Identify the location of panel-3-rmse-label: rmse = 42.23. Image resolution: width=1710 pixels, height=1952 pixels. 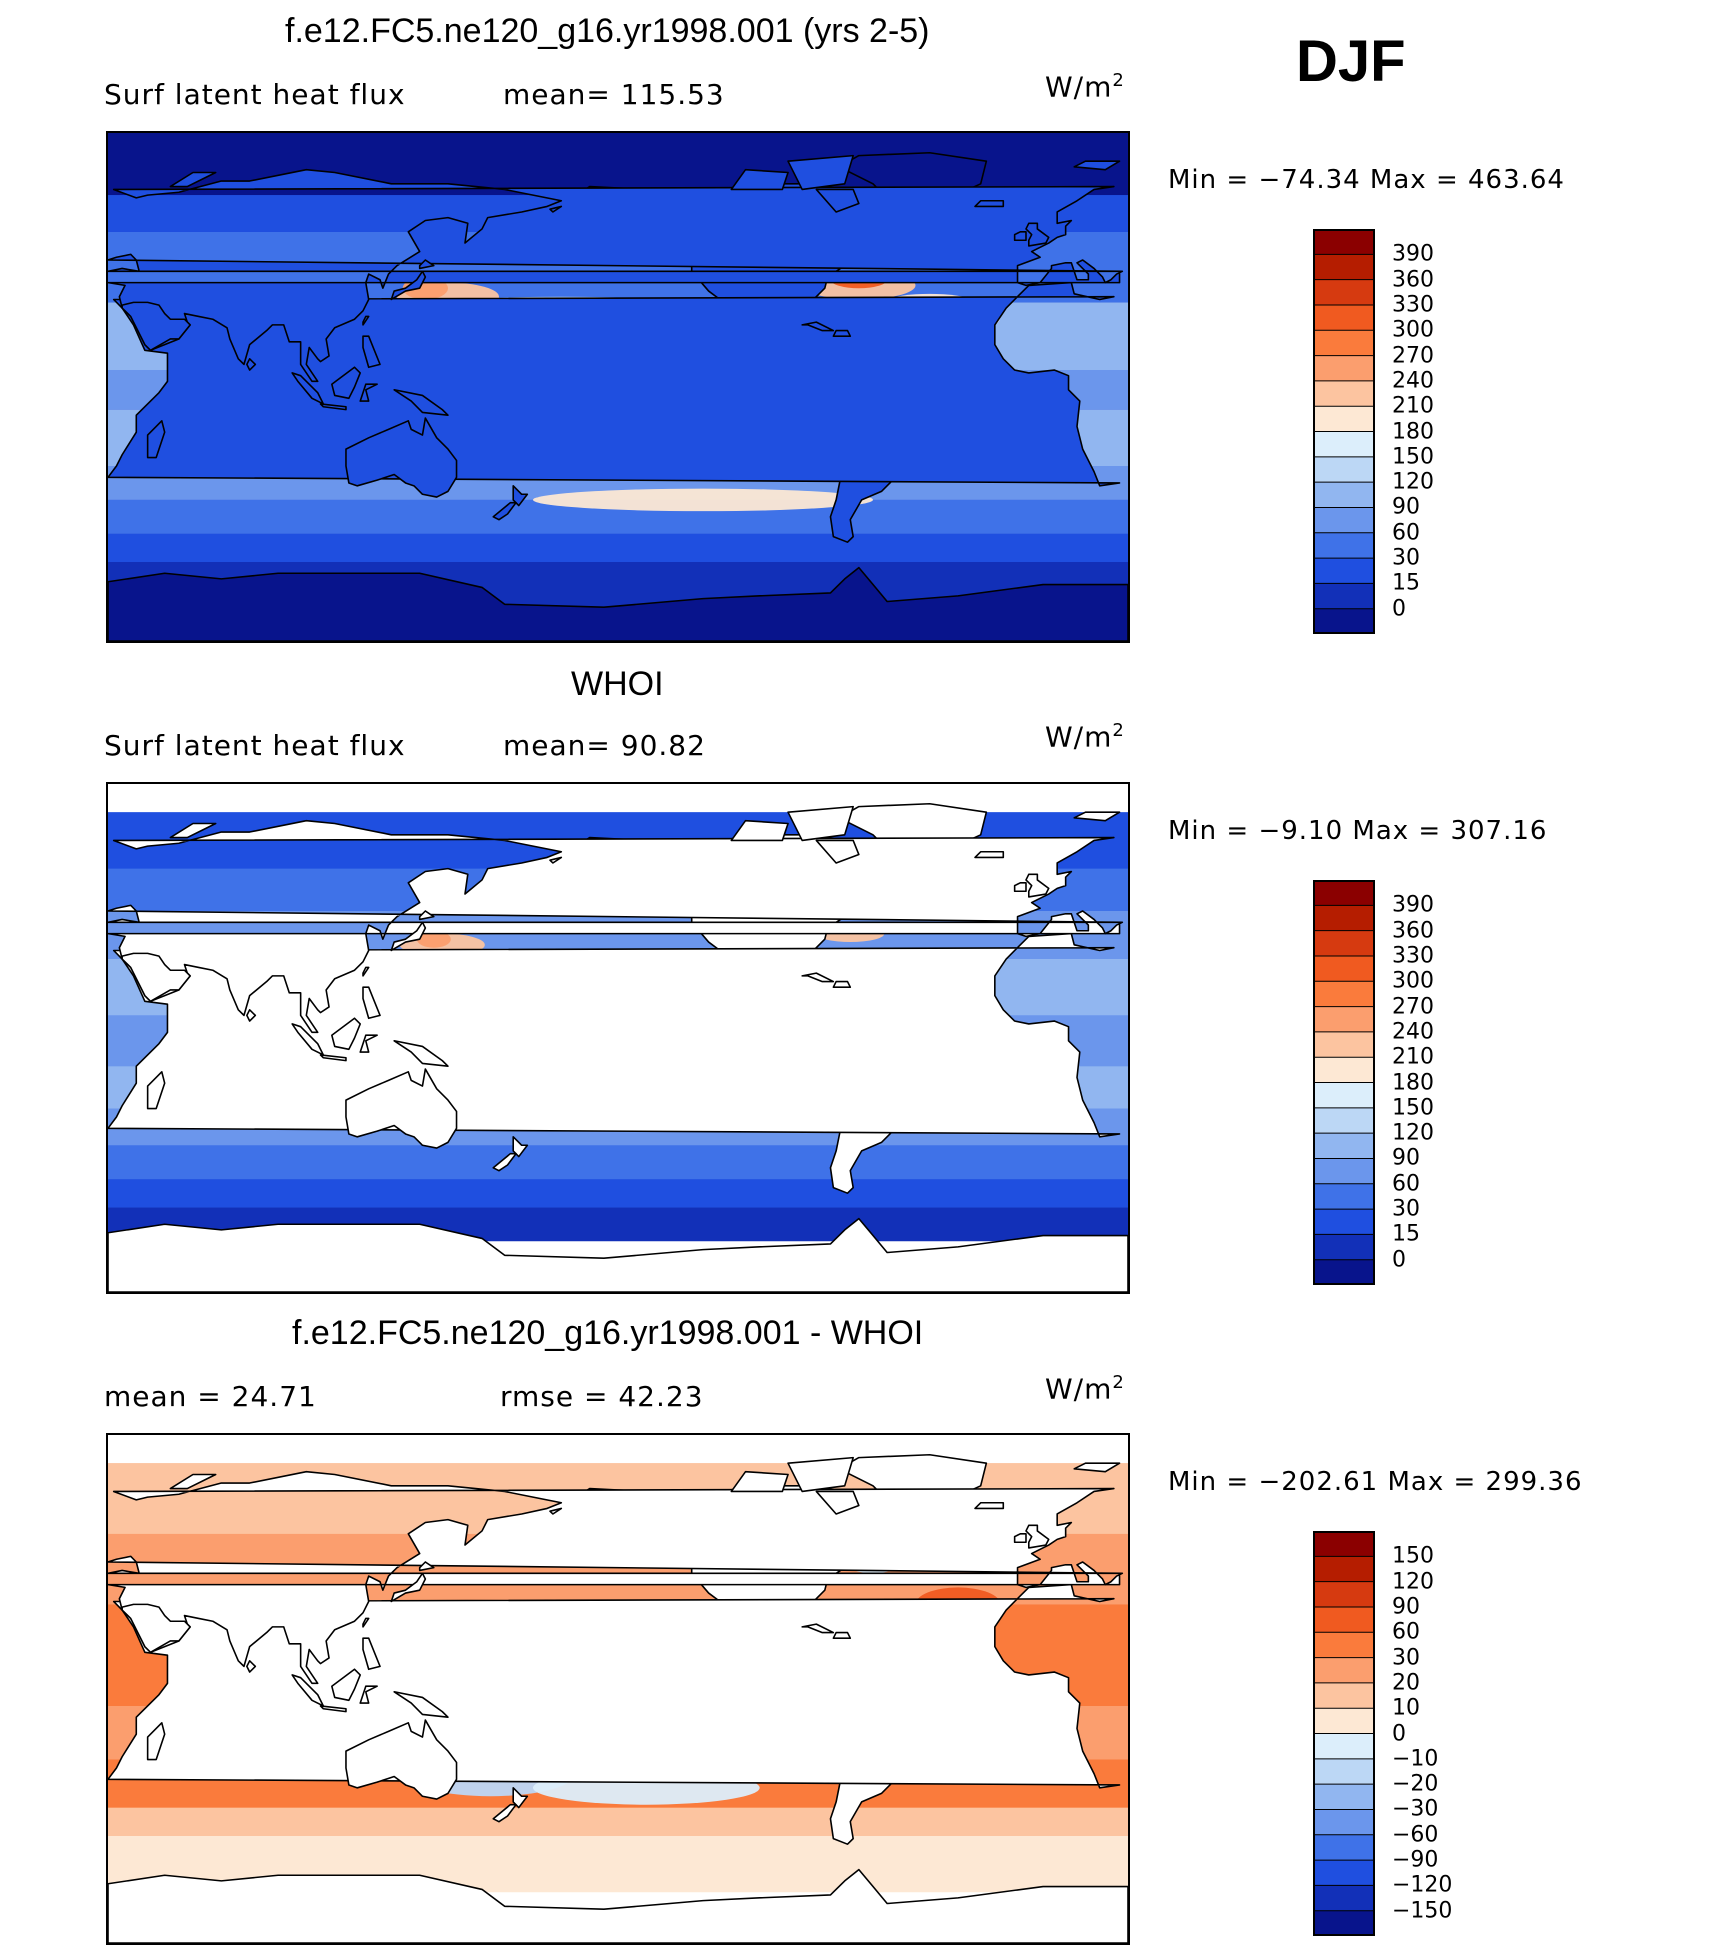
(602, 1396).